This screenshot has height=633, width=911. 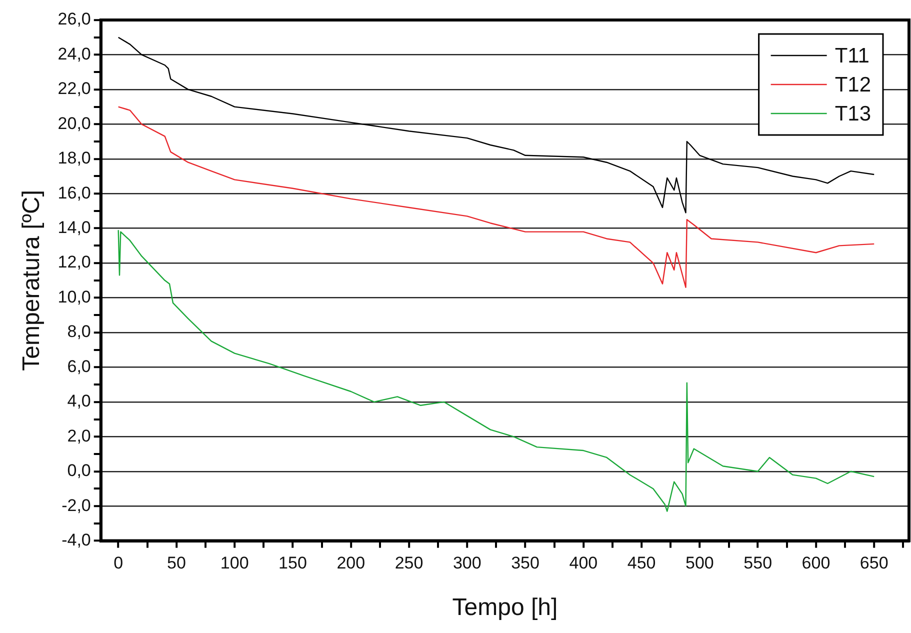 What do you see at coordinates (79, 401) in the screenshot?
I see `y-tick-label: 4,0` at bounding box center [79, 401].